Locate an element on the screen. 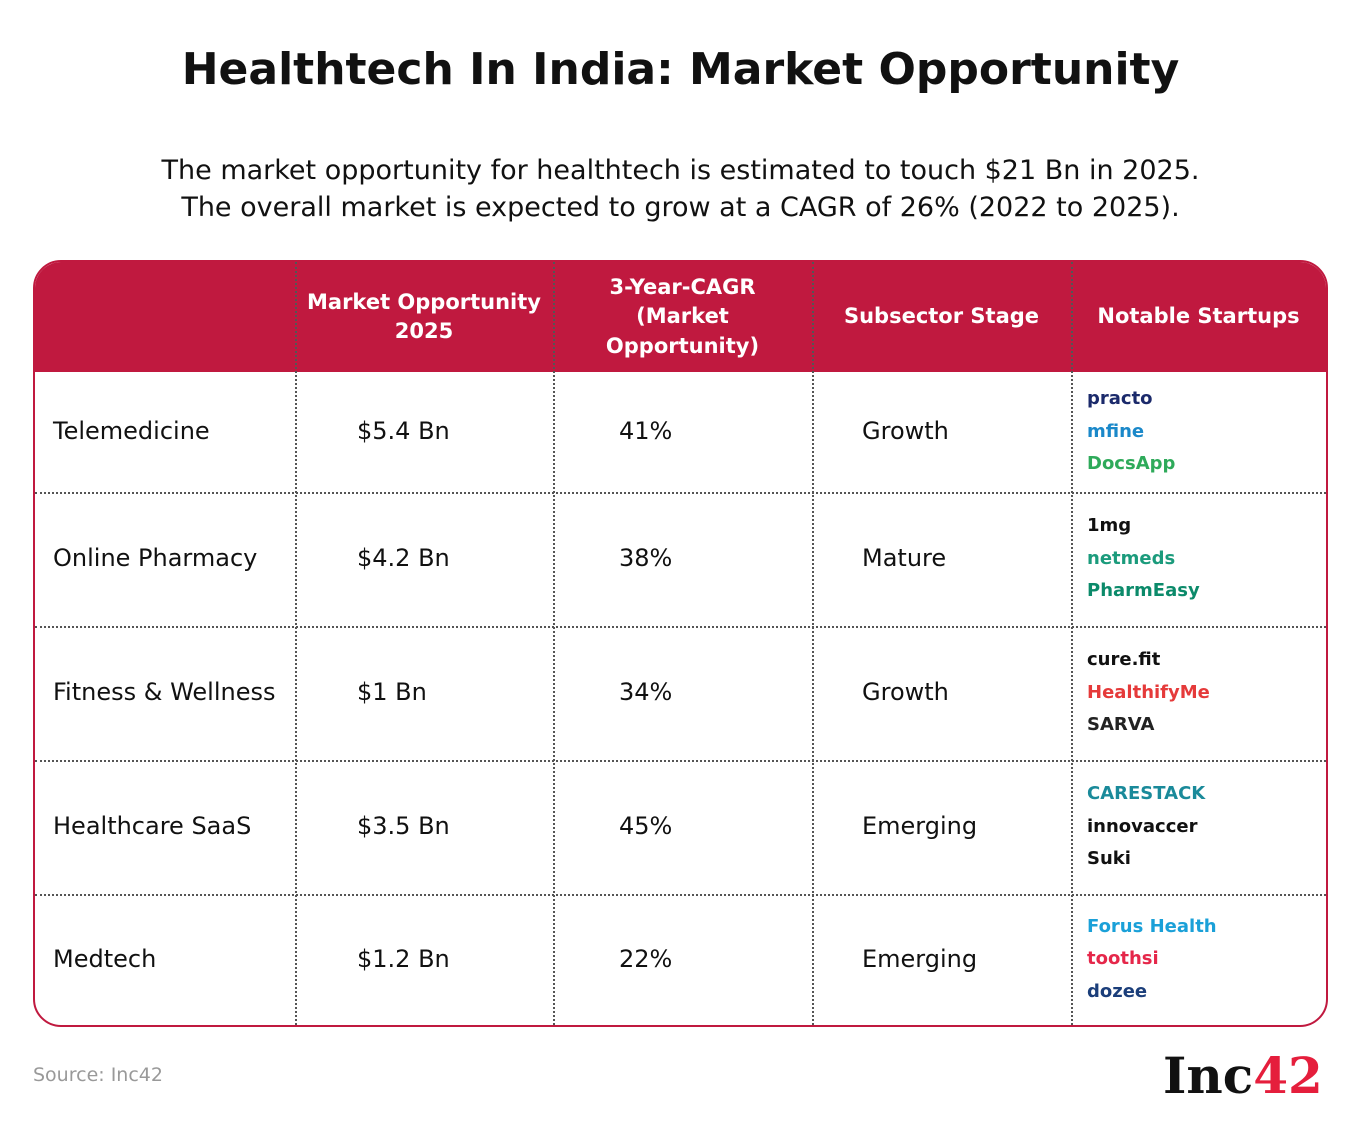 The width and height of the screenshot is (1361, 1128). startups: CARESTACK innovaccer Suki is located at coordinates (1206, 827).